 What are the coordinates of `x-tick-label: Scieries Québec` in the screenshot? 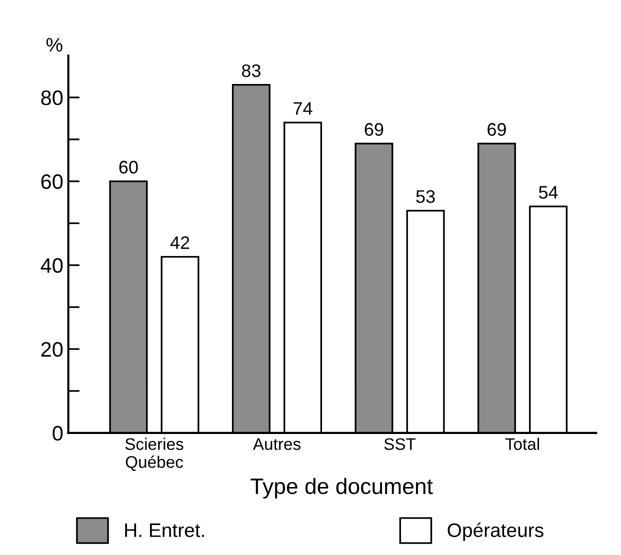 It's located at (154, 454).